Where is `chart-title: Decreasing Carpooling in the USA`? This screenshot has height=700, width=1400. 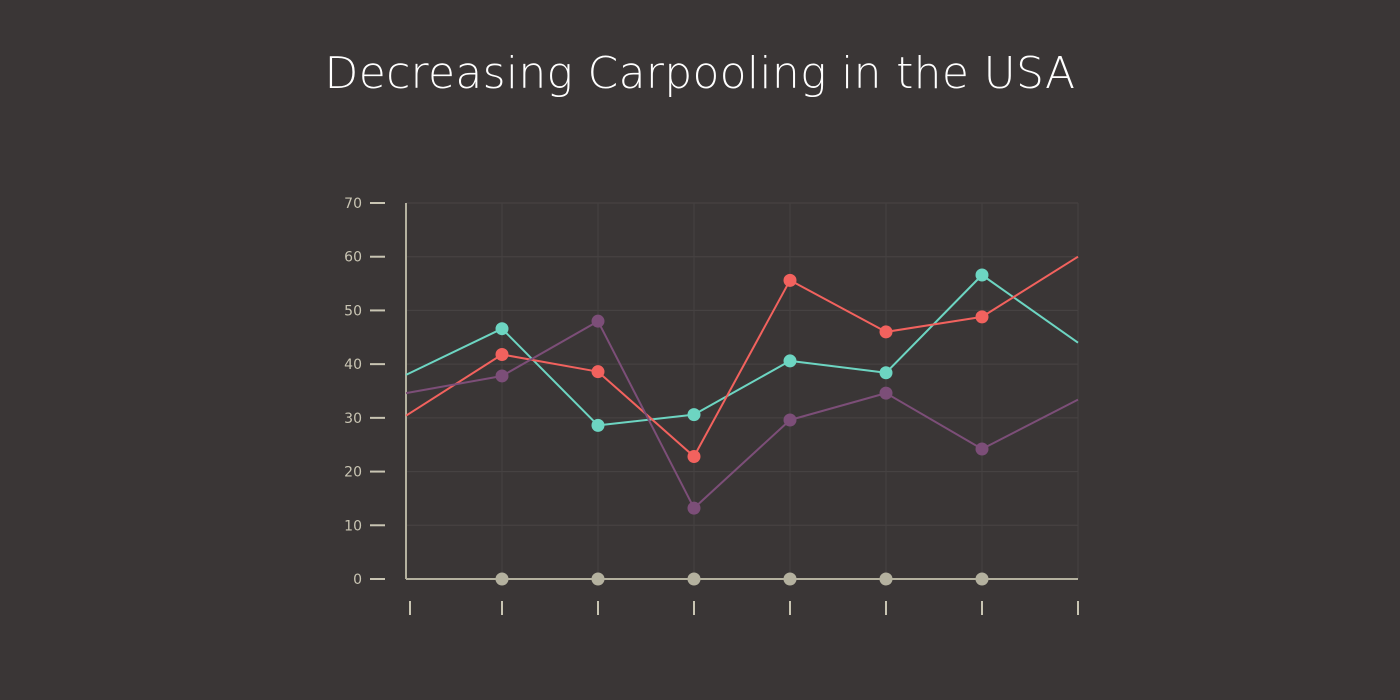
chart-title: Decreasing Carpooling in the USA is located at coordinates (700, 73).